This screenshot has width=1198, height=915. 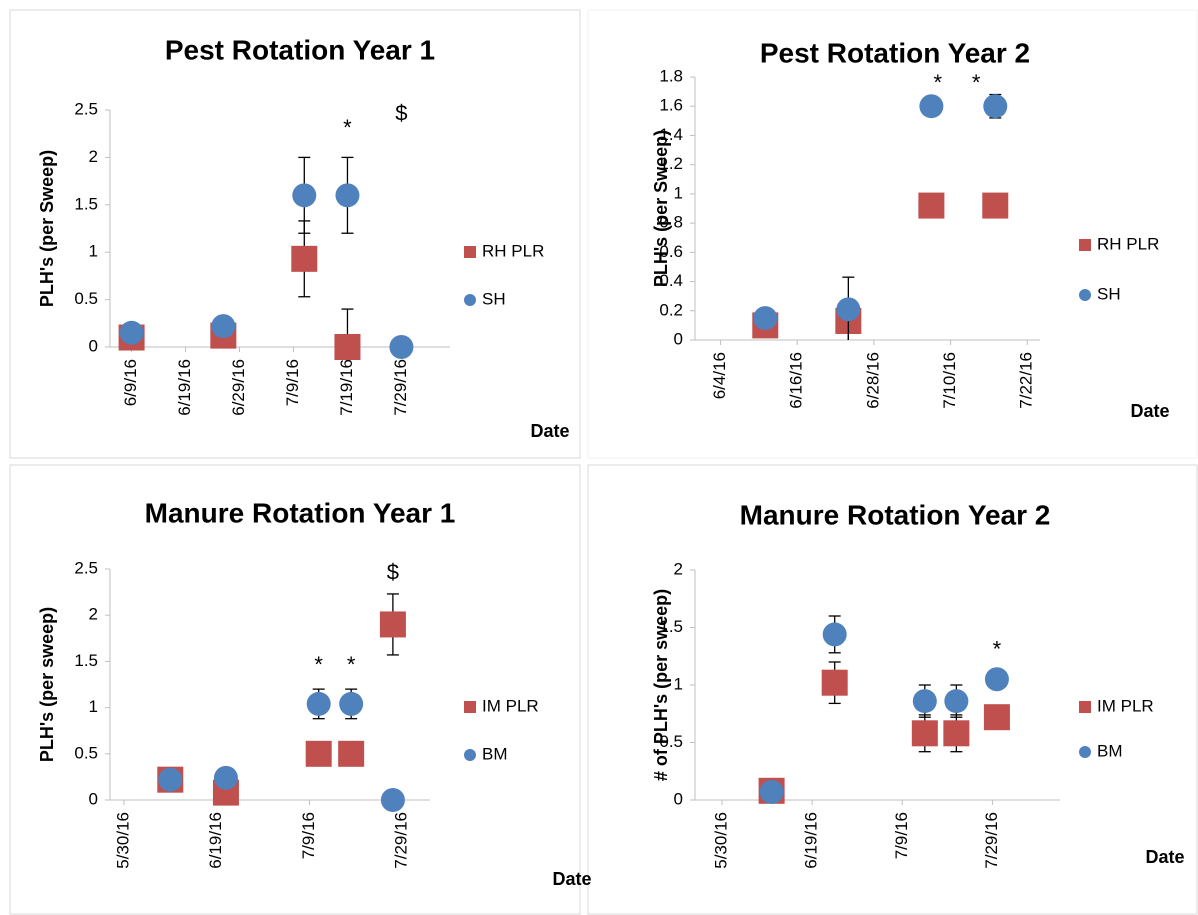 I want to click on x-tick-label: 6/28/16, so click(x=872, y=380).